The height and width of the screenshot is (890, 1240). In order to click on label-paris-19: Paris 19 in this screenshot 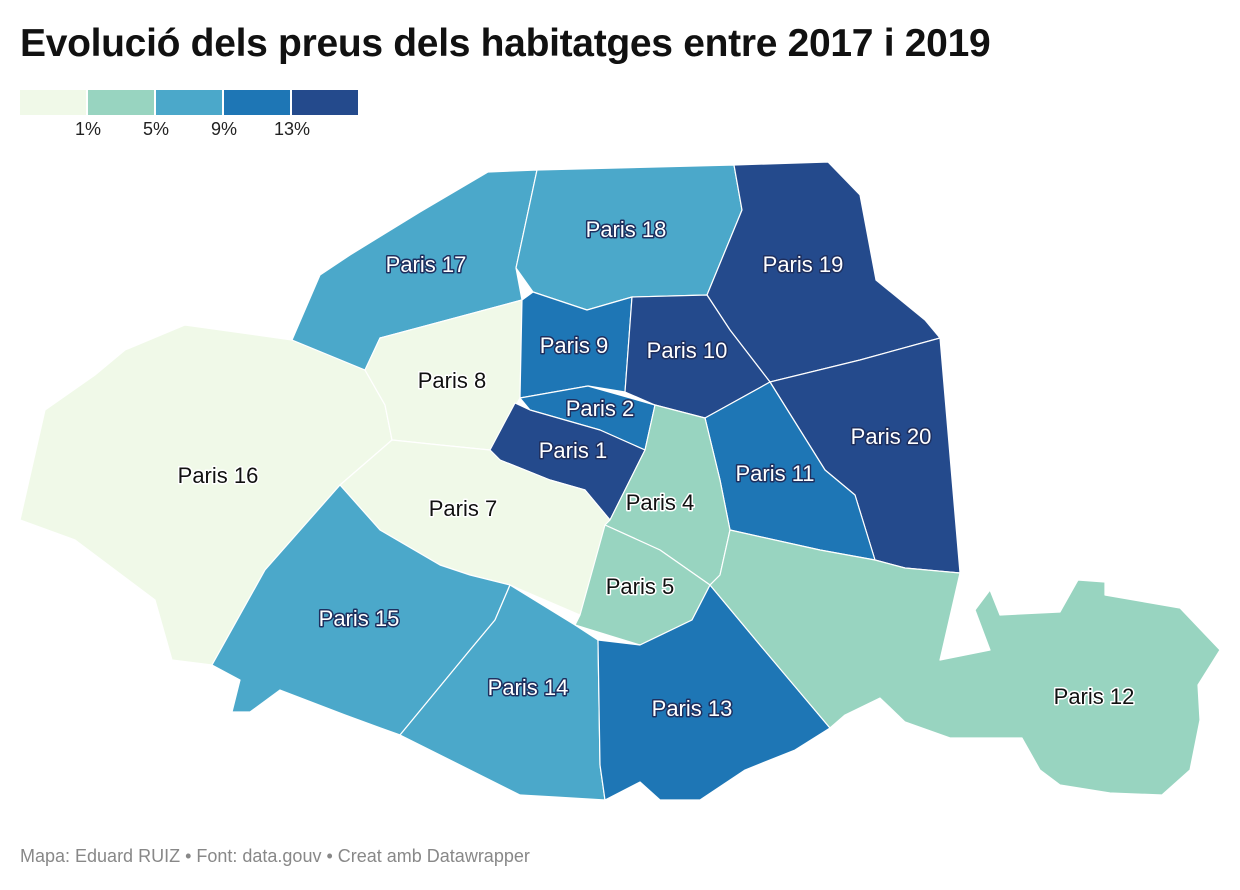, I will do `click(803, 264)`.